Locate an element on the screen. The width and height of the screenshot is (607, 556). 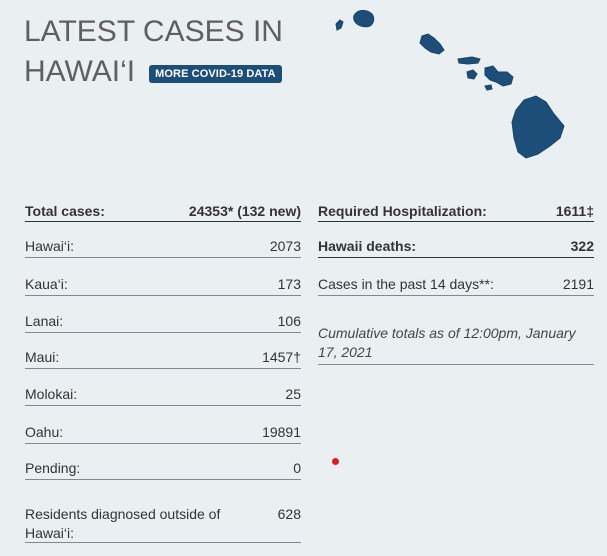
more-covid-data-button: MORE COVID-19 DATA is located at coordinates (215, 74).